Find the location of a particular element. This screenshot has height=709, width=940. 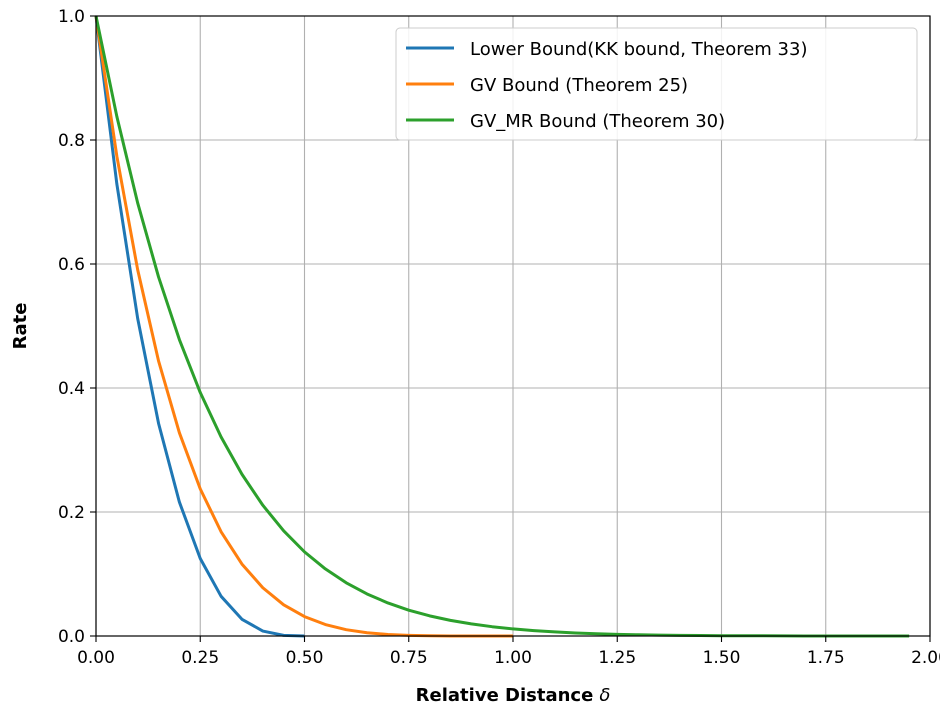

y-tick-label: 1.0 is located at coordinates (71, 17).